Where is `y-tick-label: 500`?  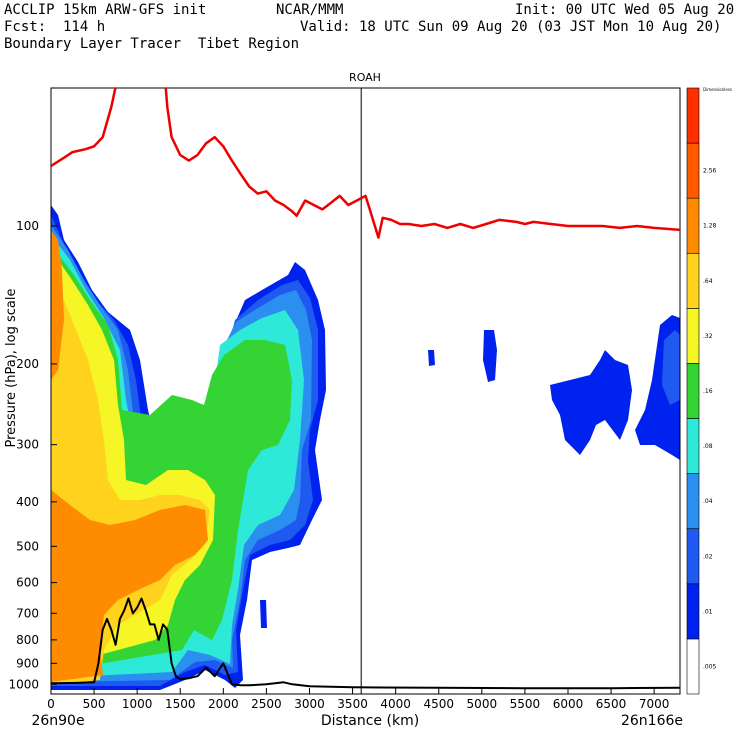 y-tick-label: 500 is located at coordinates (27, 546).